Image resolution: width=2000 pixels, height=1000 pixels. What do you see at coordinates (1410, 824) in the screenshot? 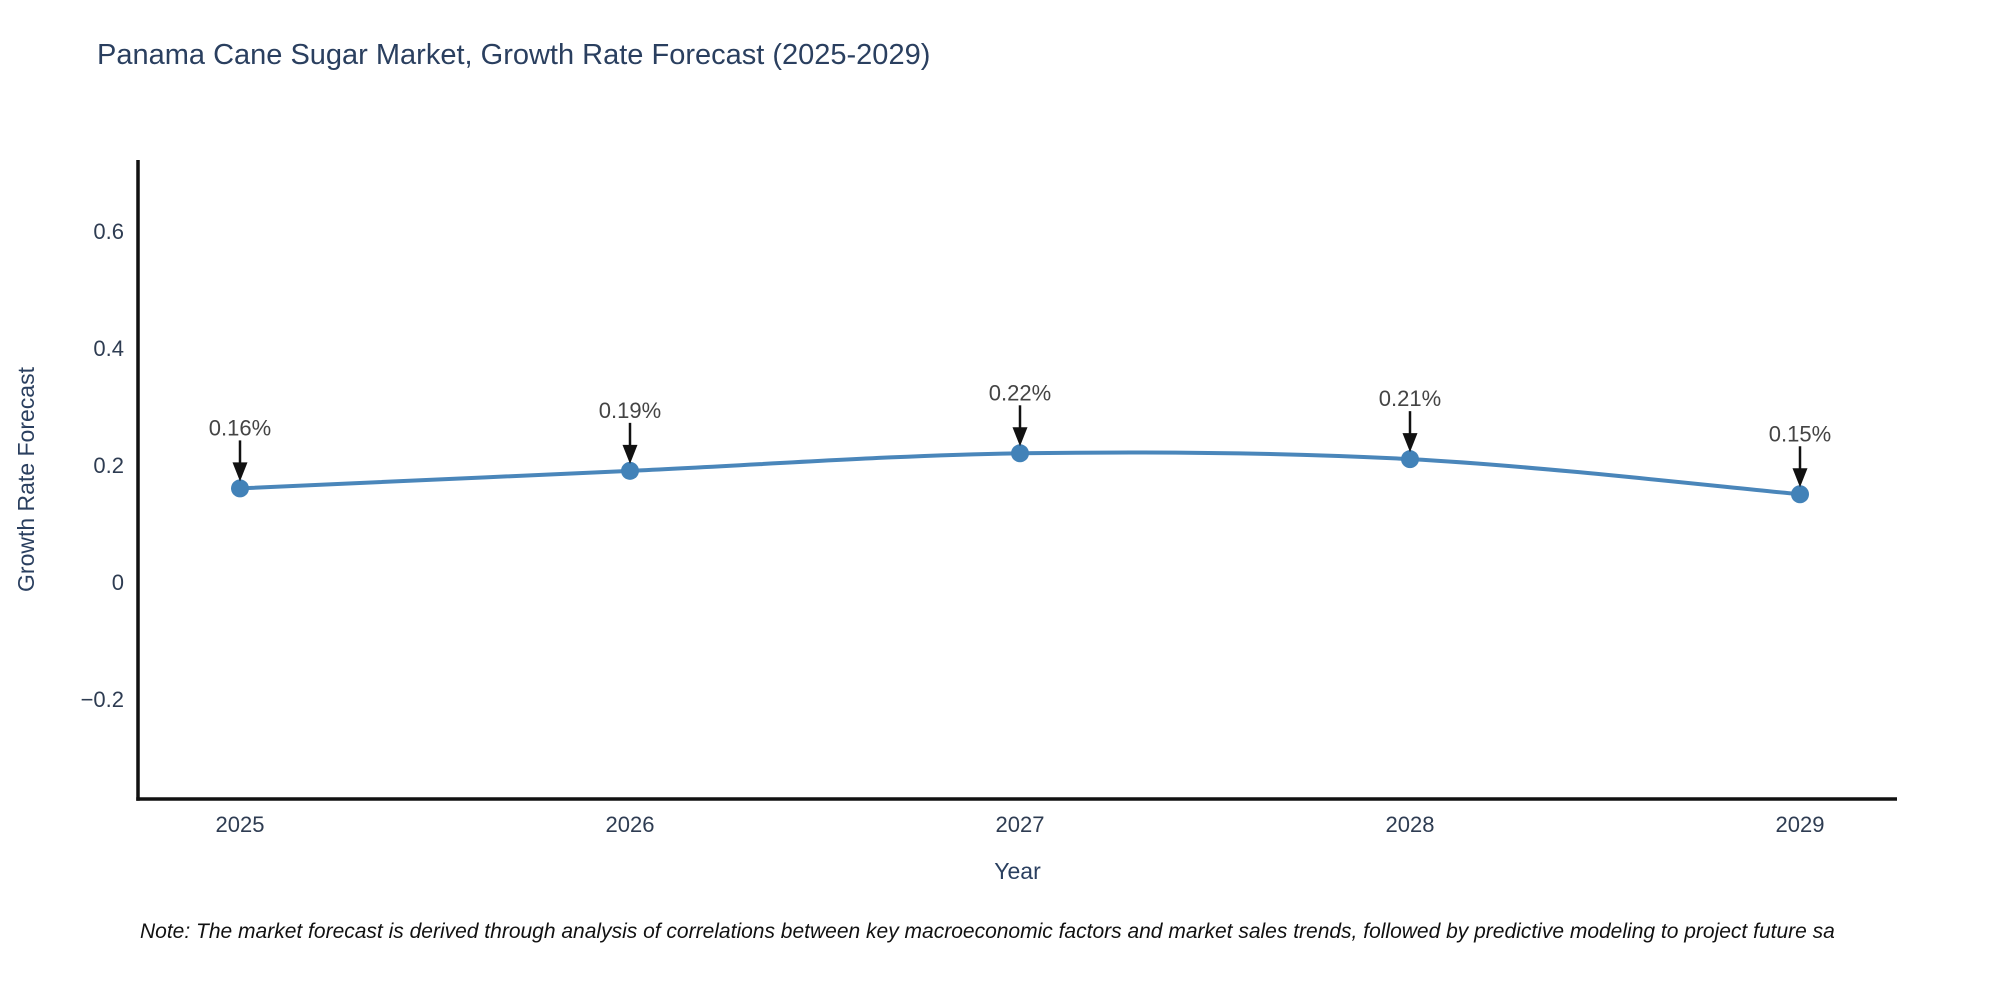
I see `x-tick-label: 2028` at bounding box center [1410, 824].